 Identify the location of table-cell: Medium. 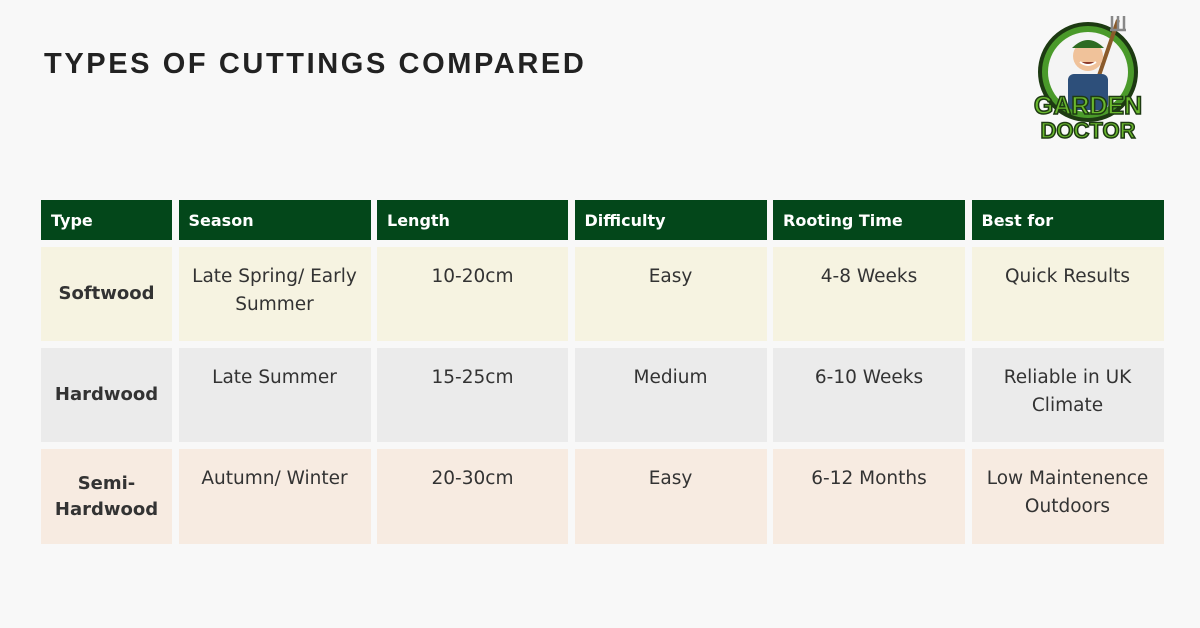
(670, 395).